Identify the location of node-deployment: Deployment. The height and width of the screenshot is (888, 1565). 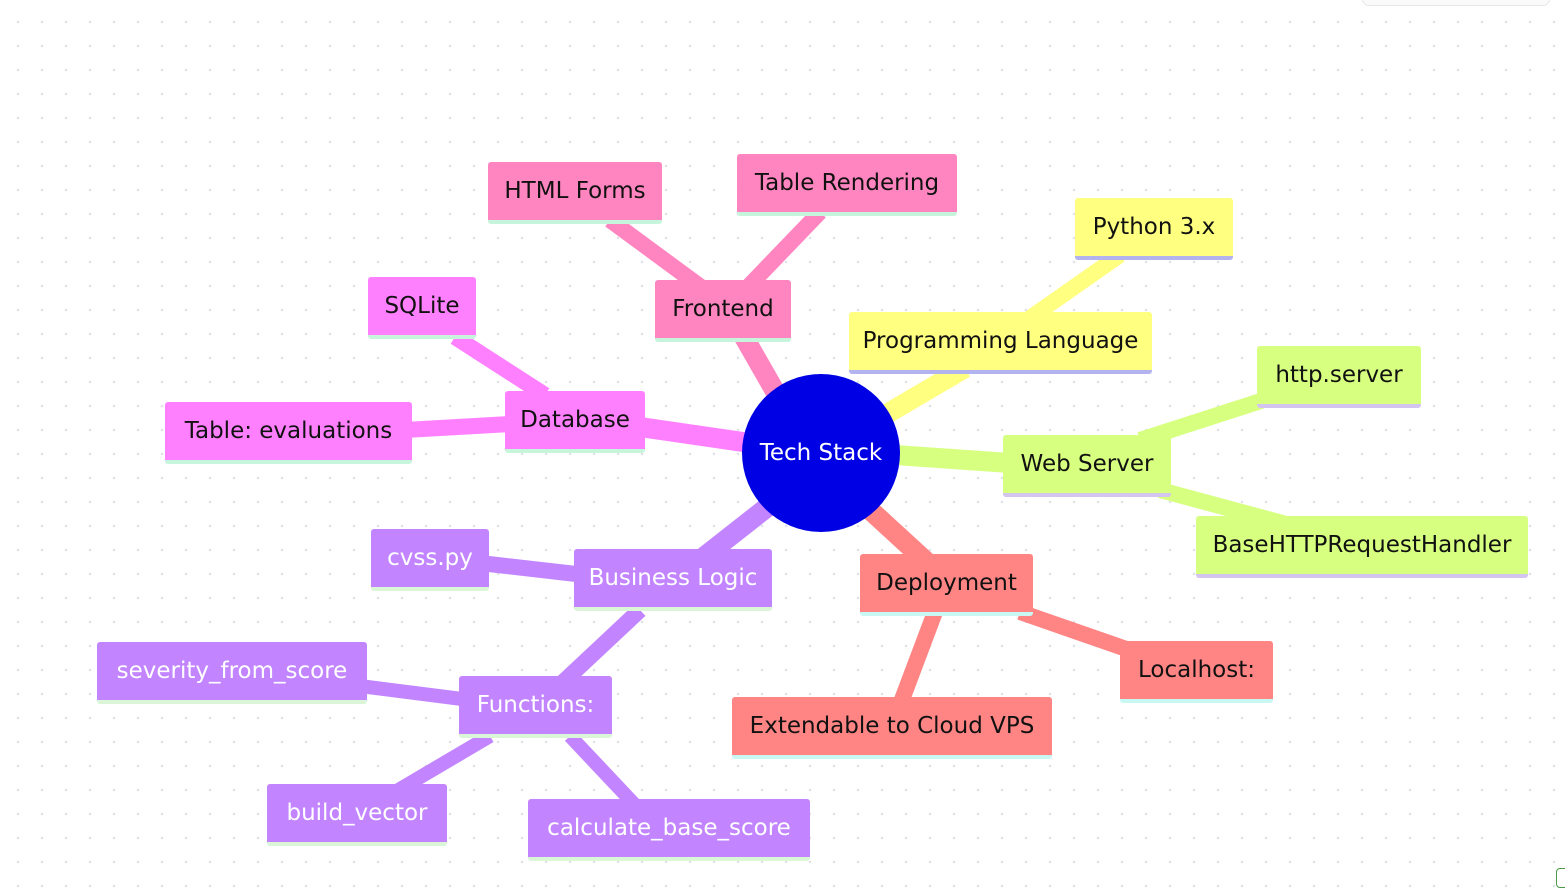
(946, 585).